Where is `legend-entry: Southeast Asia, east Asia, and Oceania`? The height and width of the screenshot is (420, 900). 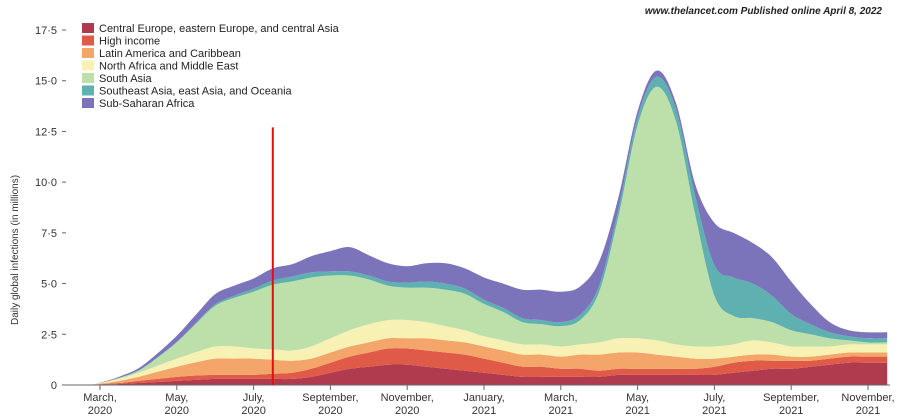 legend-entry: Southeast Asia, east Asia, and Oceania is located at coordinates (196, 92).